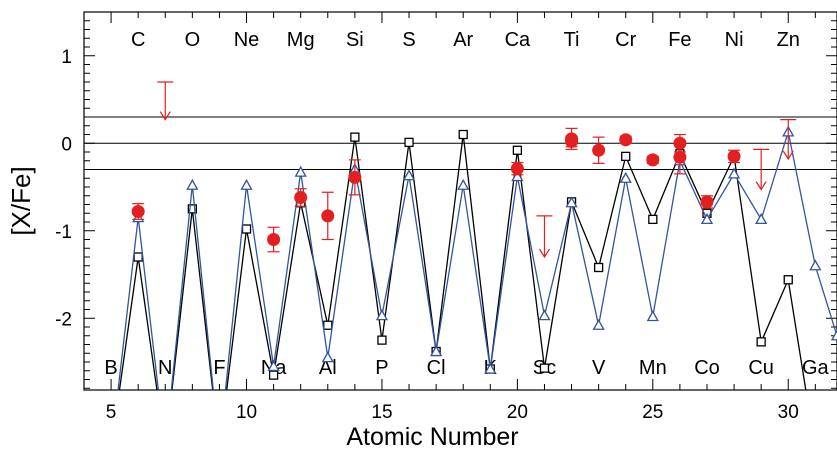  What do you see at coordinates (432, 437) in the screenshot?
I see `x-axis-label: Atomic Number` at bounding box center [432, 437].